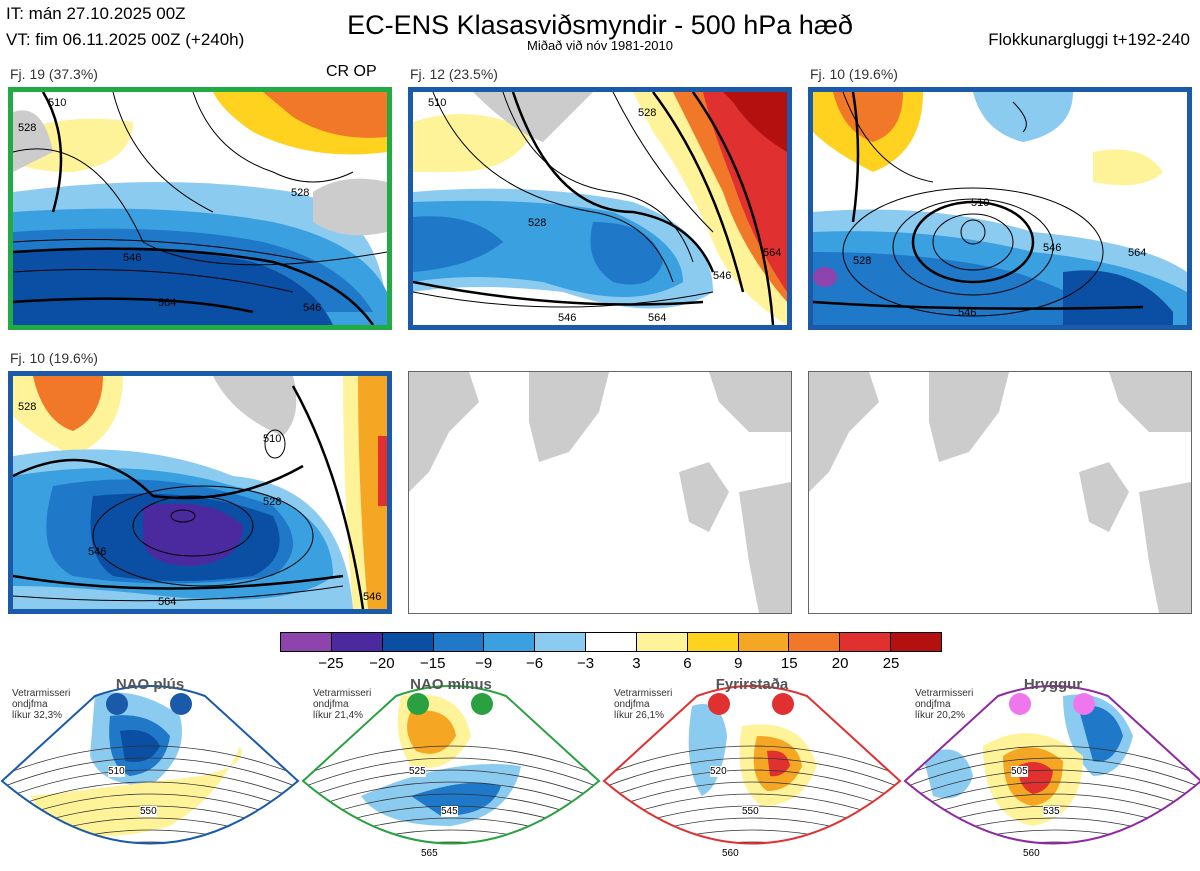 The width and height of the screenshot is (1200, 871). Describe the element at coordinates (600, 45) in the screenshot. I see `page-subtitle: Miðað við nóv 1981-2010` at that location.